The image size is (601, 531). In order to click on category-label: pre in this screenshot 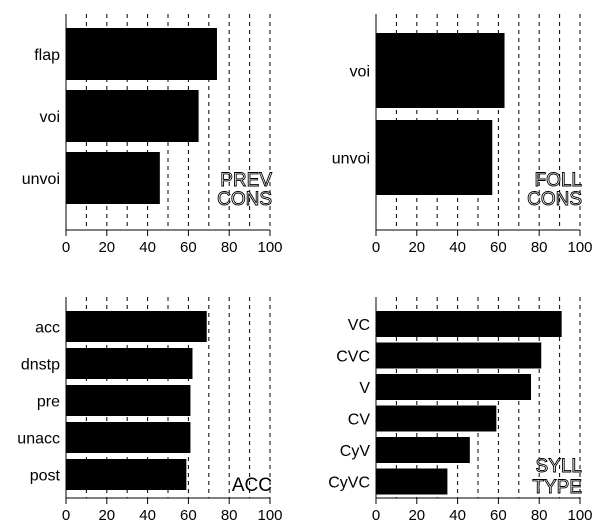, I will do `click(48, 402)`.